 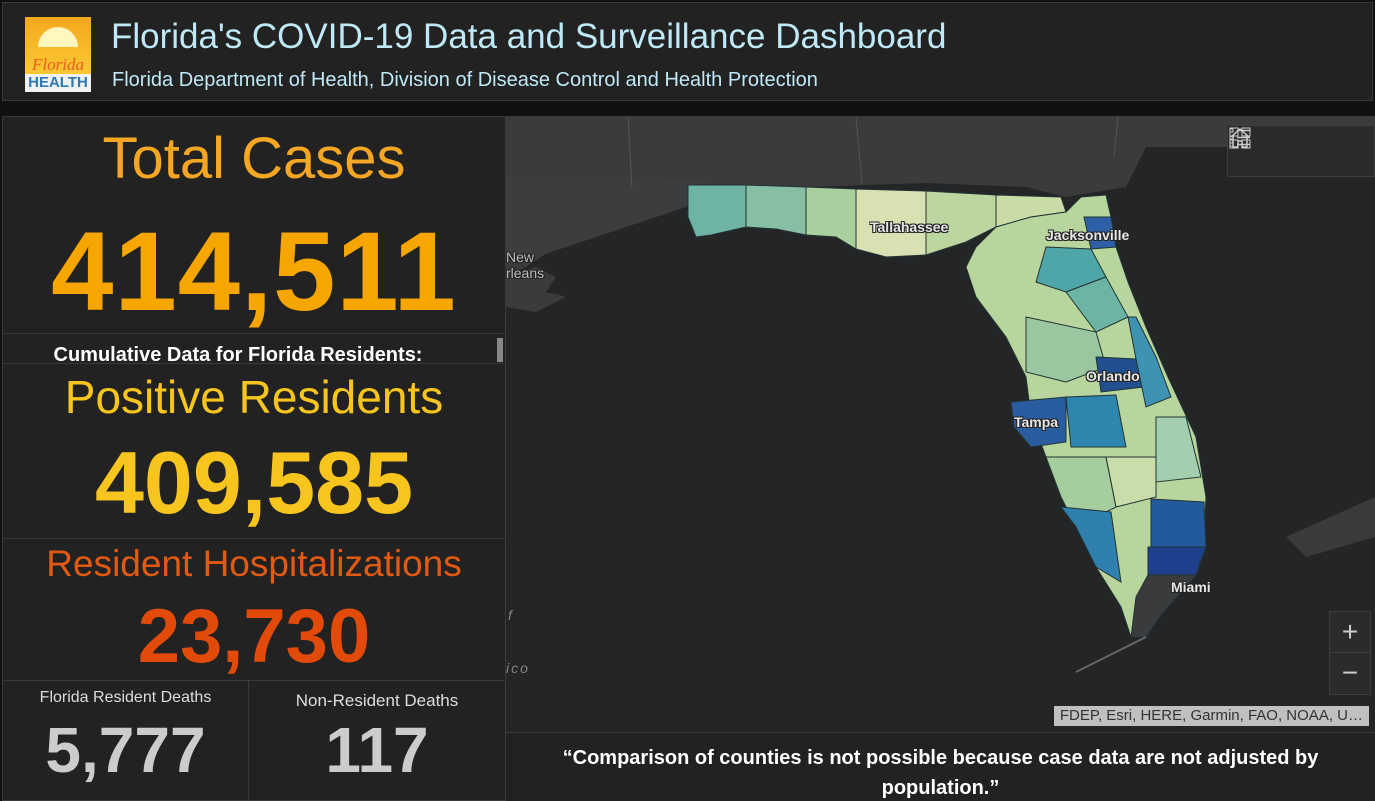 I want to click on zoom-out-button: −, so click(x=1350, y=672).